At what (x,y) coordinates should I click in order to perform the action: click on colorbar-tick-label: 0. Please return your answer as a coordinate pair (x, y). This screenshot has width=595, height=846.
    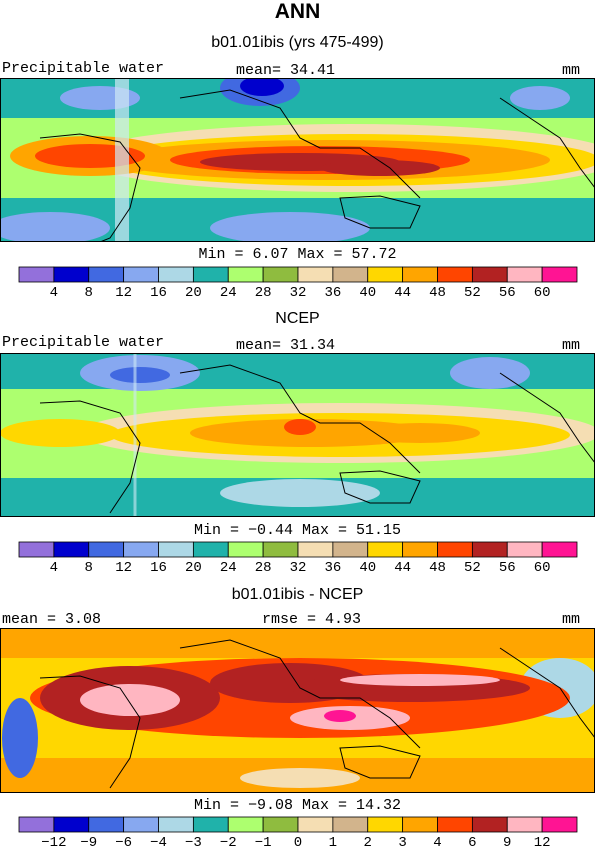
    Looking at the image, I should click on (298, 840).